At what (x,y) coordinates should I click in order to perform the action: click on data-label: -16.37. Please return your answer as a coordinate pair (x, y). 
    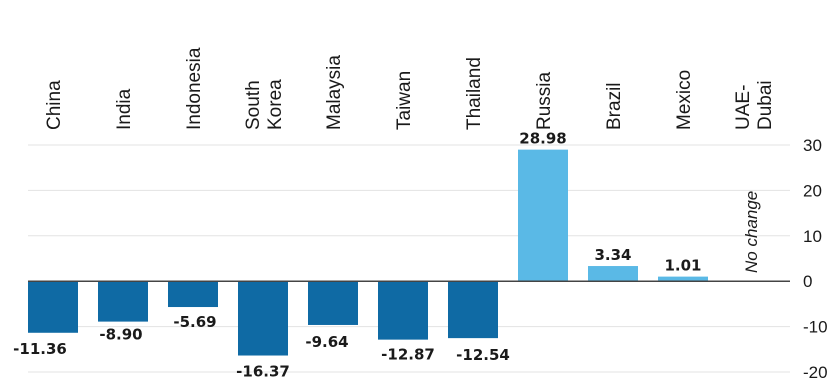
    Looking at the image, I should click on (263, 372).